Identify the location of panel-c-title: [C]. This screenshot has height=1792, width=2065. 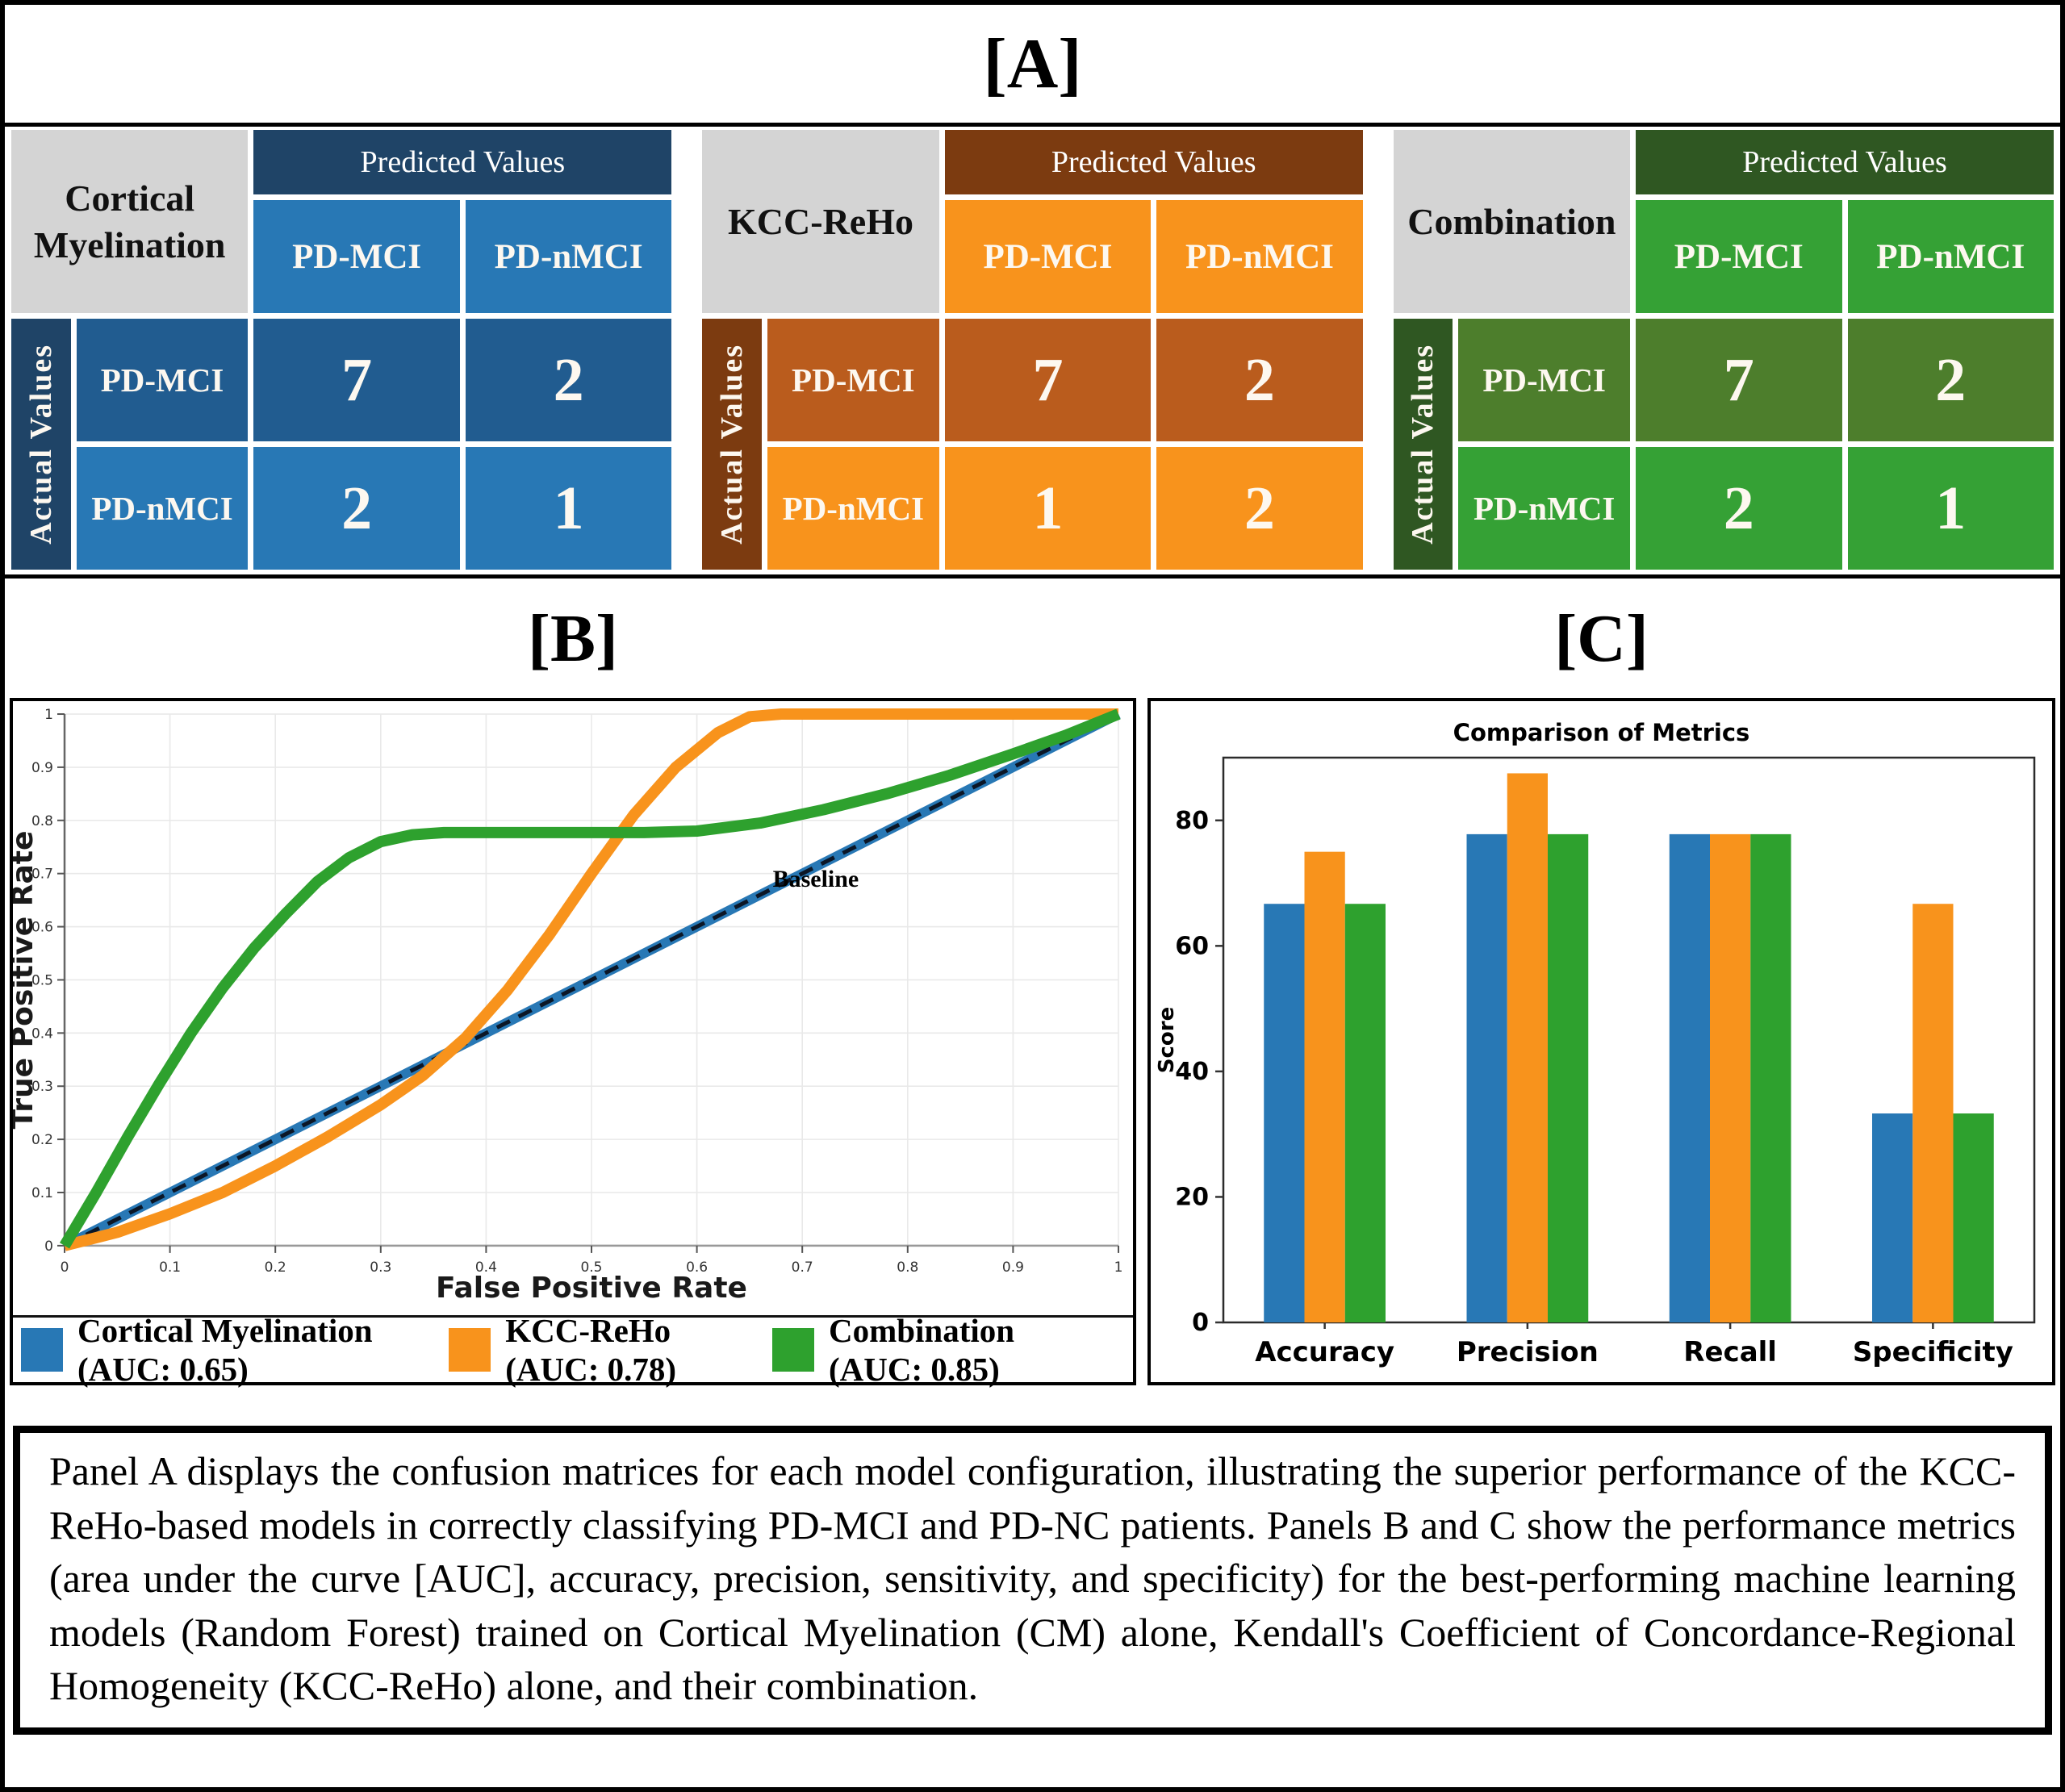
(1602, 638).